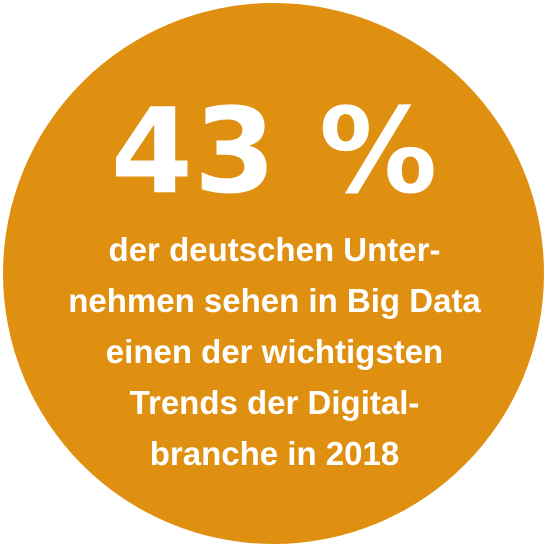 Image resolution: width=549 pixels, height=550 pixels. Describe the element at coordinates (274, 300) in the screenshot. I see `caption-line: nehmen sehen in Big Data` at that location.